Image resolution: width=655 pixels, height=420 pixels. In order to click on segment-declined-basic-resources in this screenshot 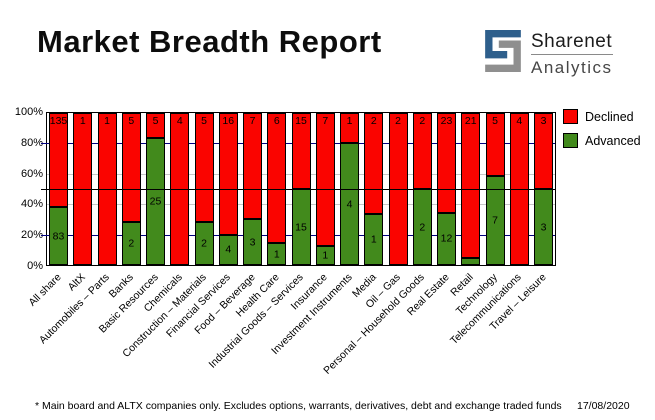, I will do `click(155, 126)`.